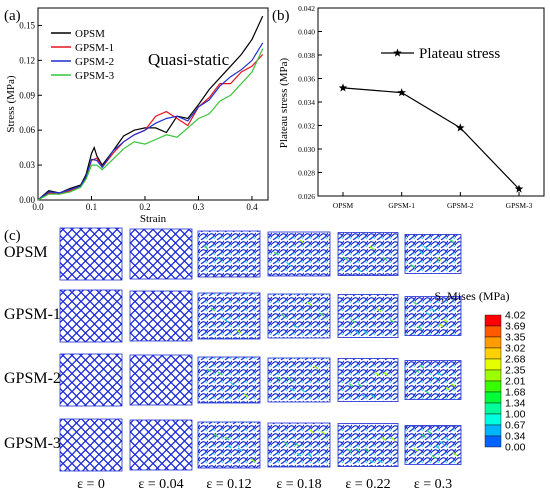  I want to click on colorbar-tick-label: 4.02, so click(515, 316).